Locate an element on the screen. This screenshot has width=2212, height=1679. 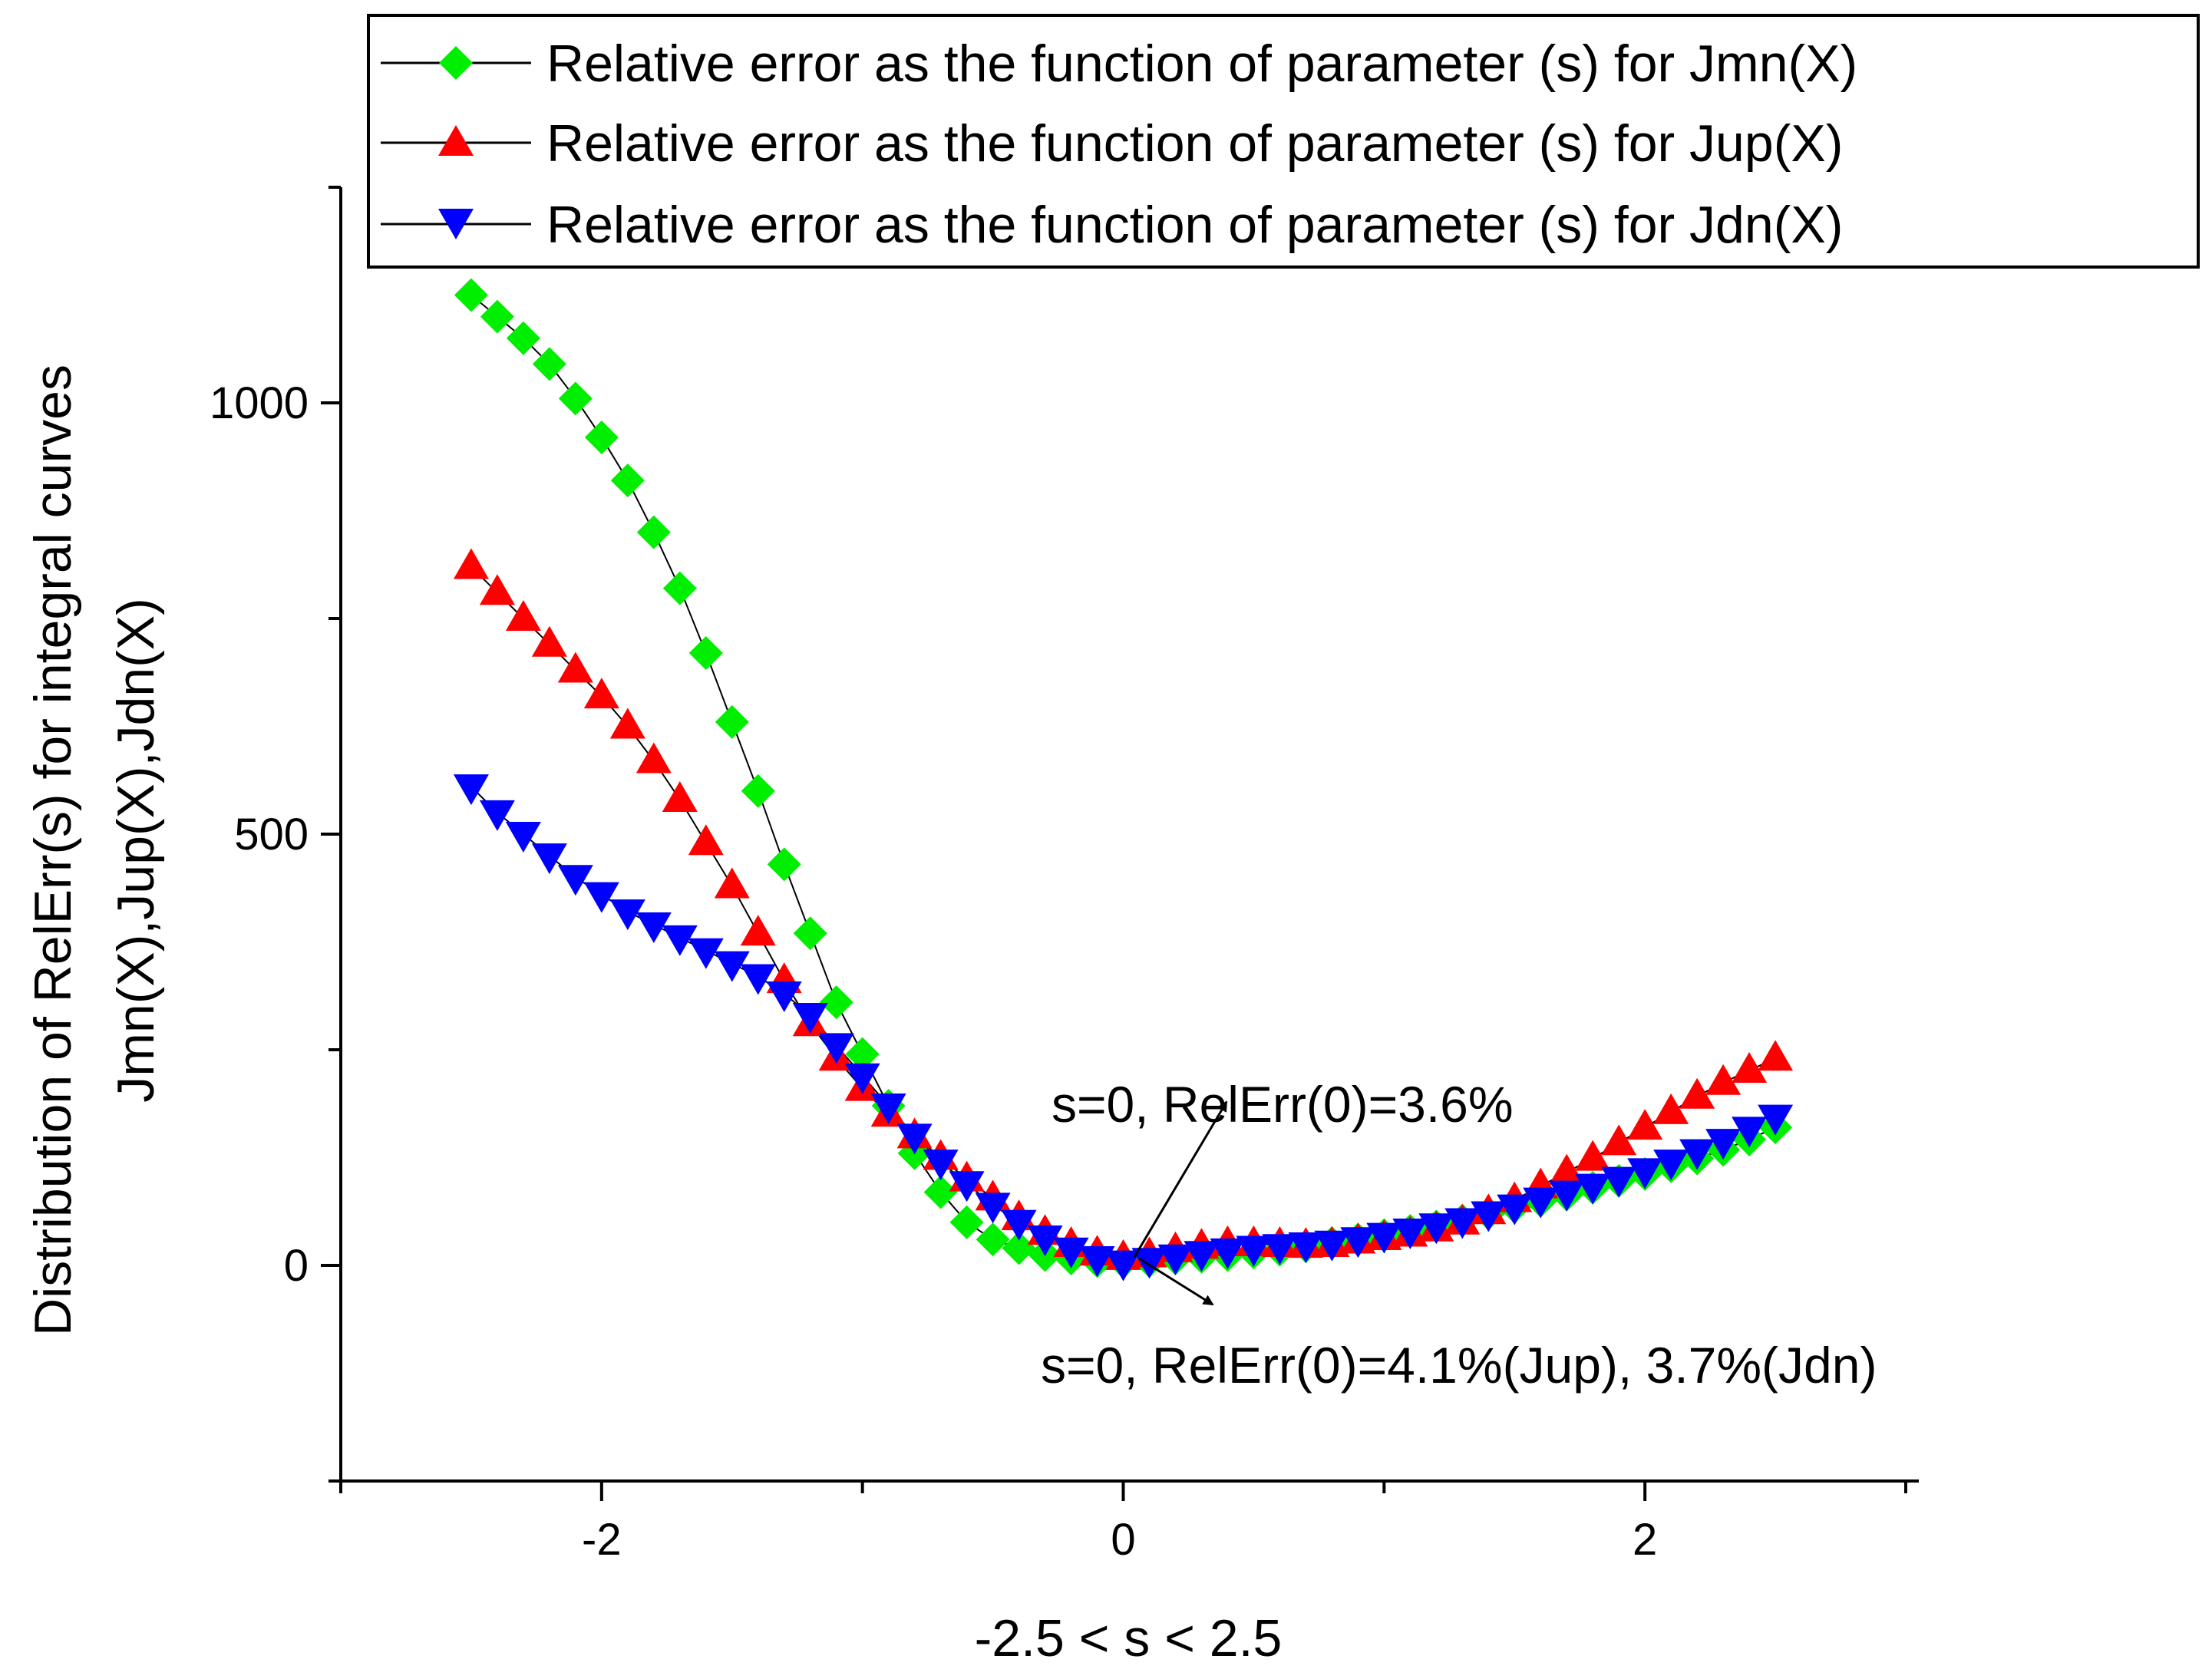
y-axis-label-line2: Jmn(X),Jup(X),Jdn(X) is located at coordinates (136, 850).